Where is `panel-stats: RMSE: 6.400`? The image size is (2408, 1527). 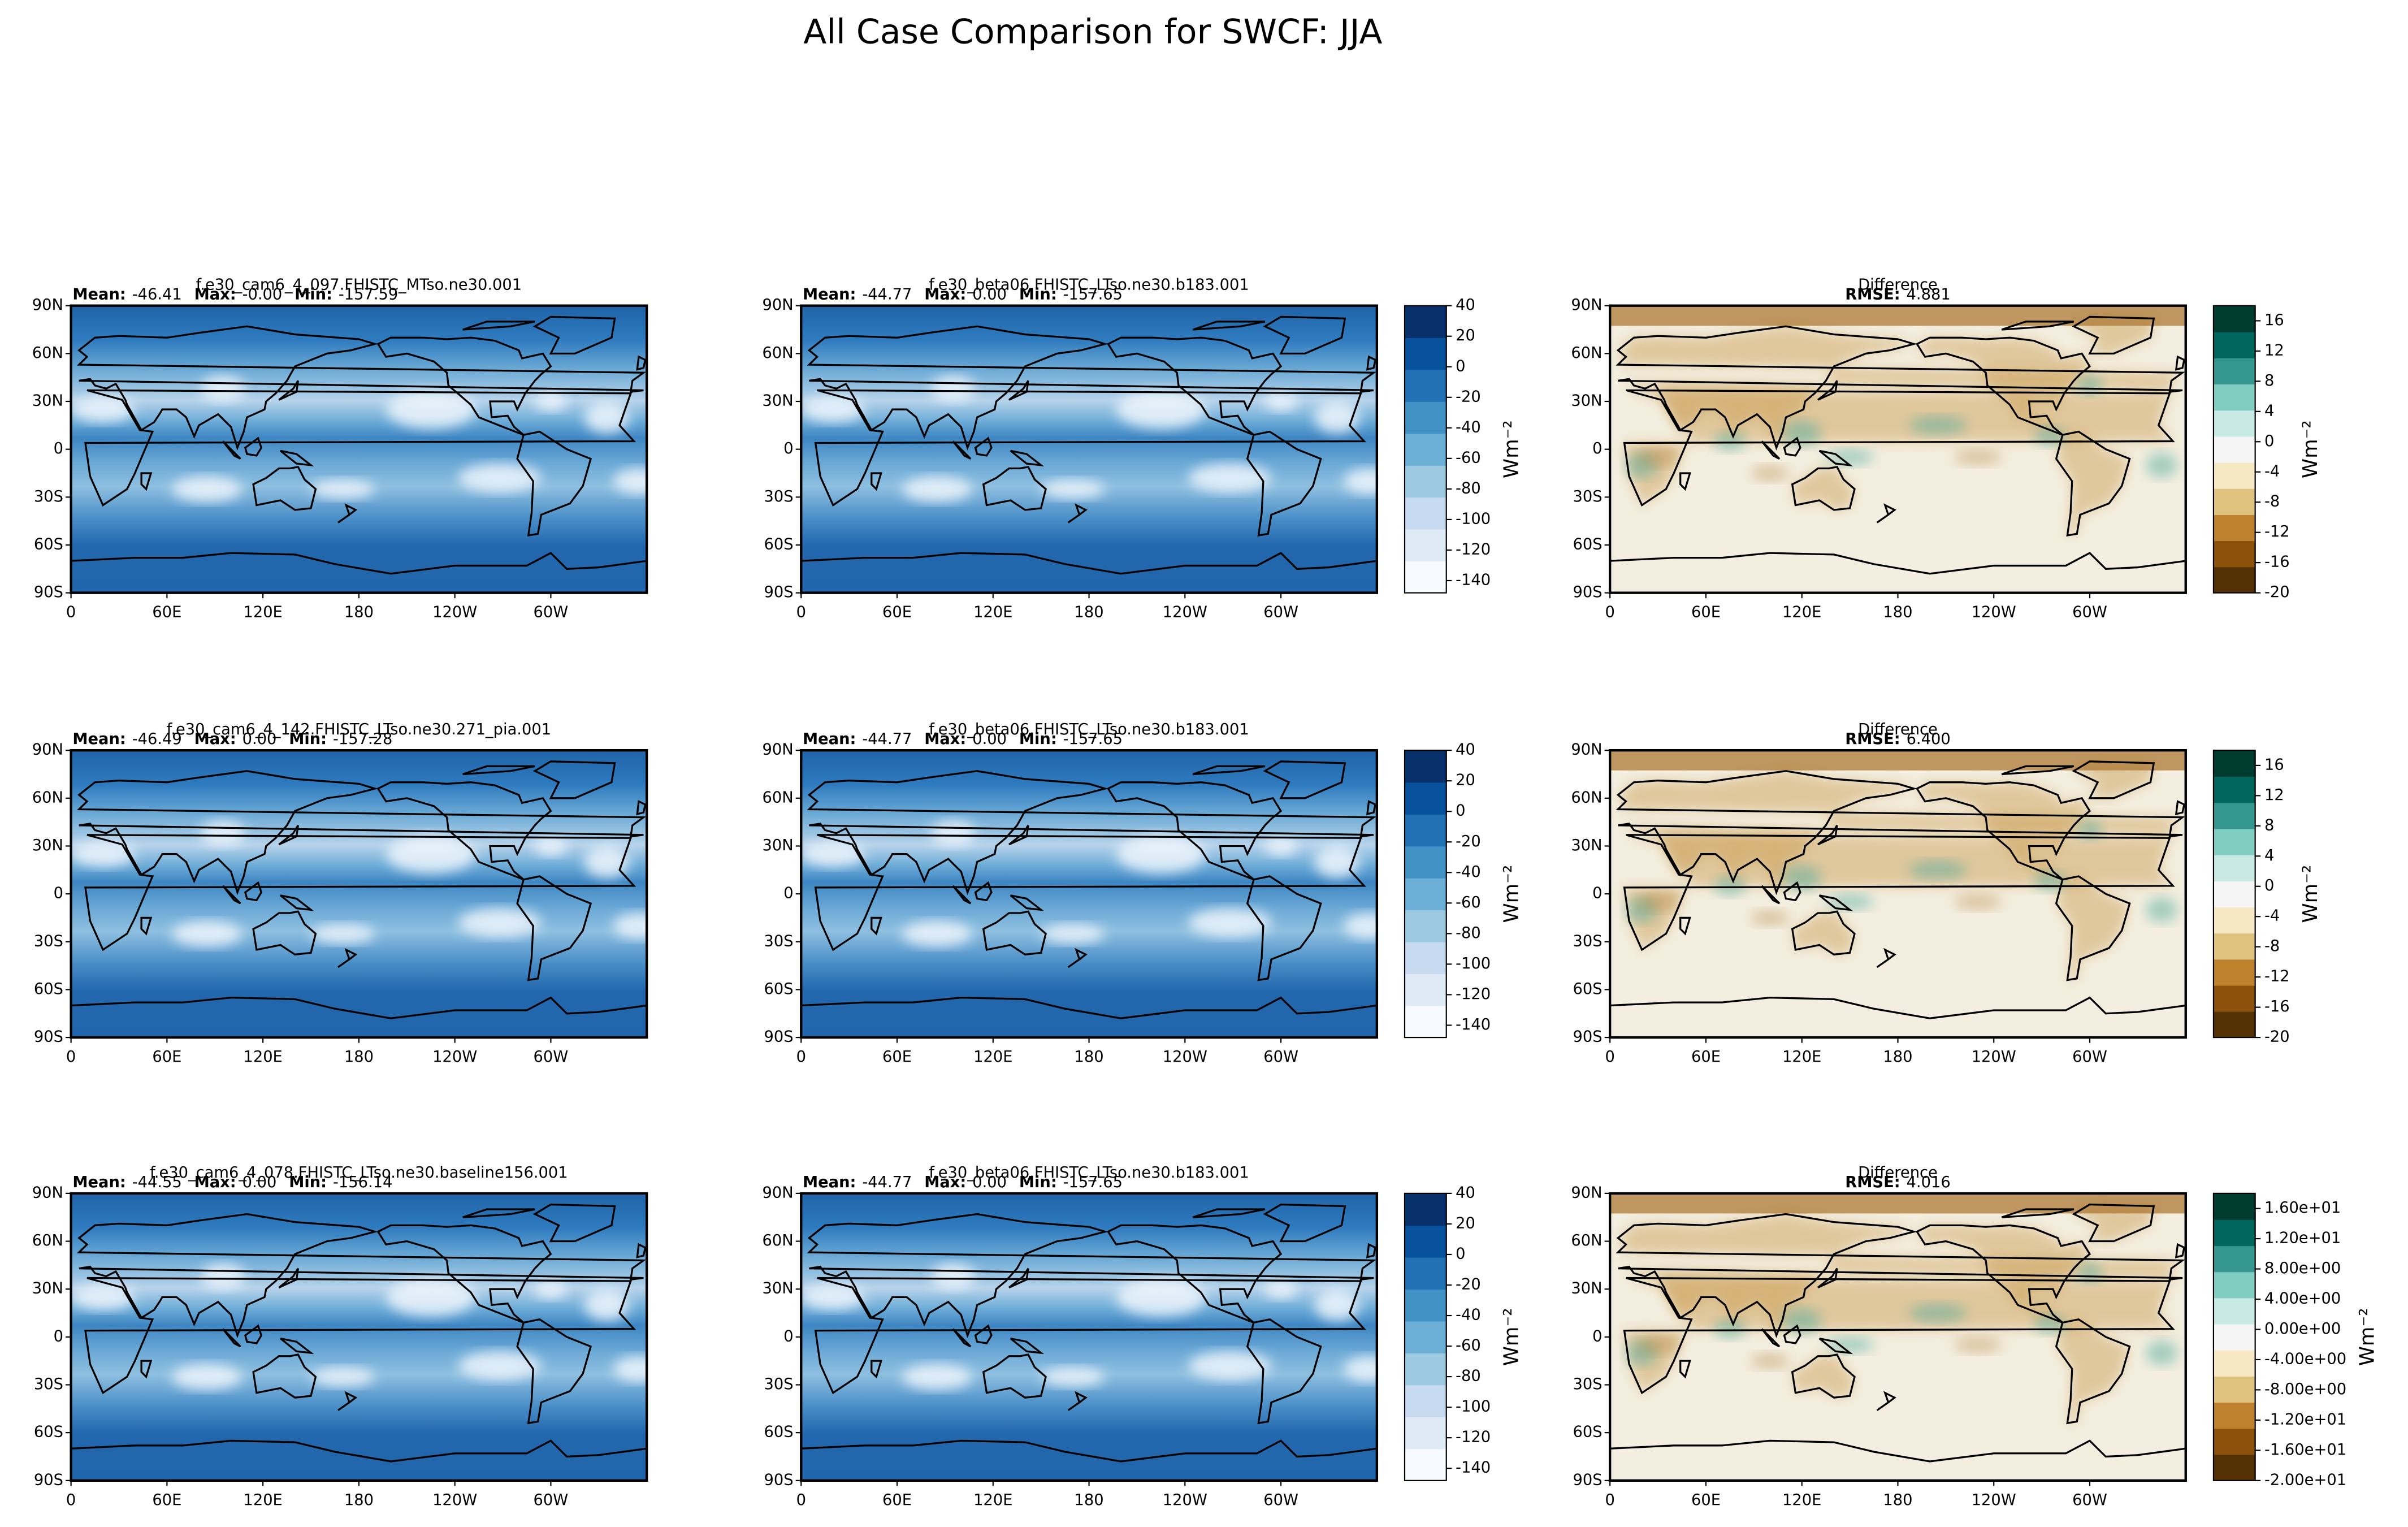 panel-stats: RMSE: 6.400 is located at coordinates (1897, 739).